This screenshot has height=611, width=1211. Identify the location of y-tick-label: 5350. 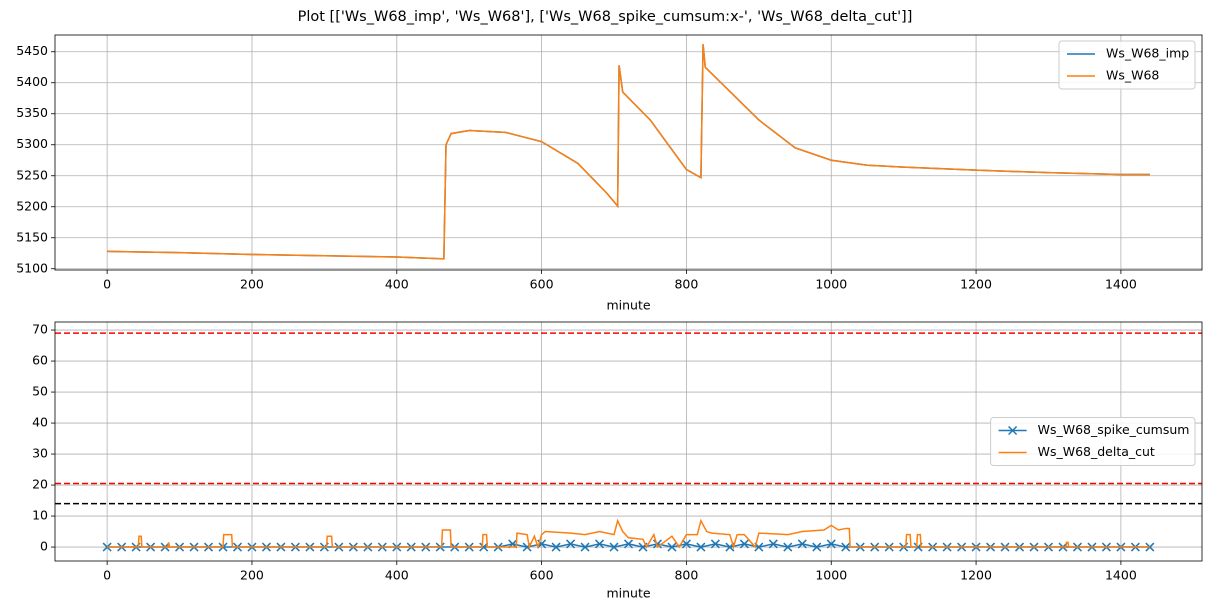
(32, 112).